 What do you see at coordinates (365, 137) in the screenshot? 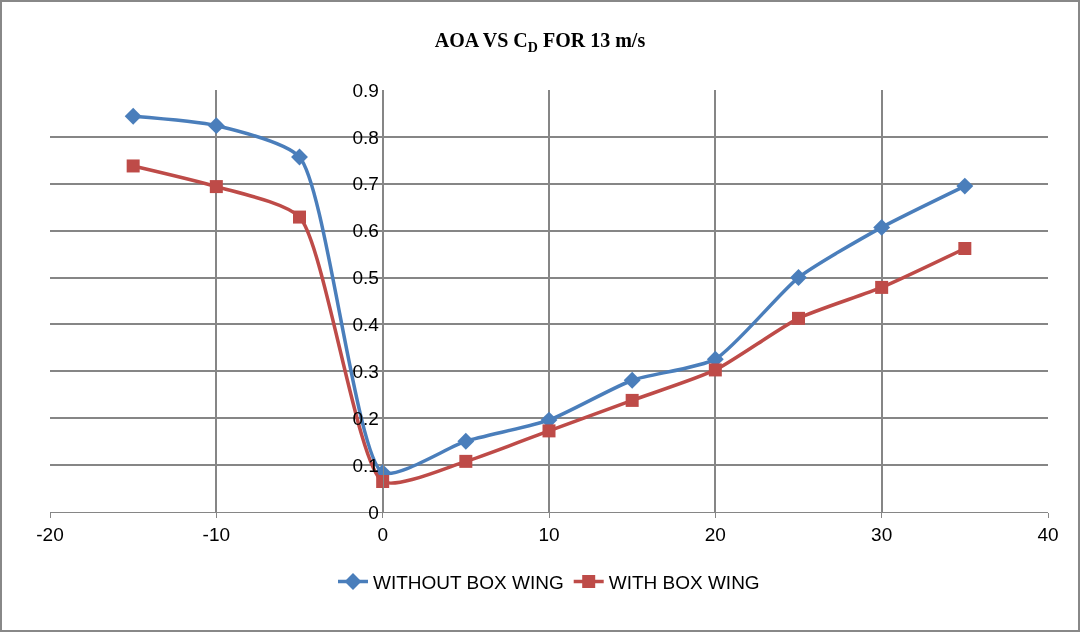
I see `y-tick-label: 0.8` at bounding box center [365, 137].